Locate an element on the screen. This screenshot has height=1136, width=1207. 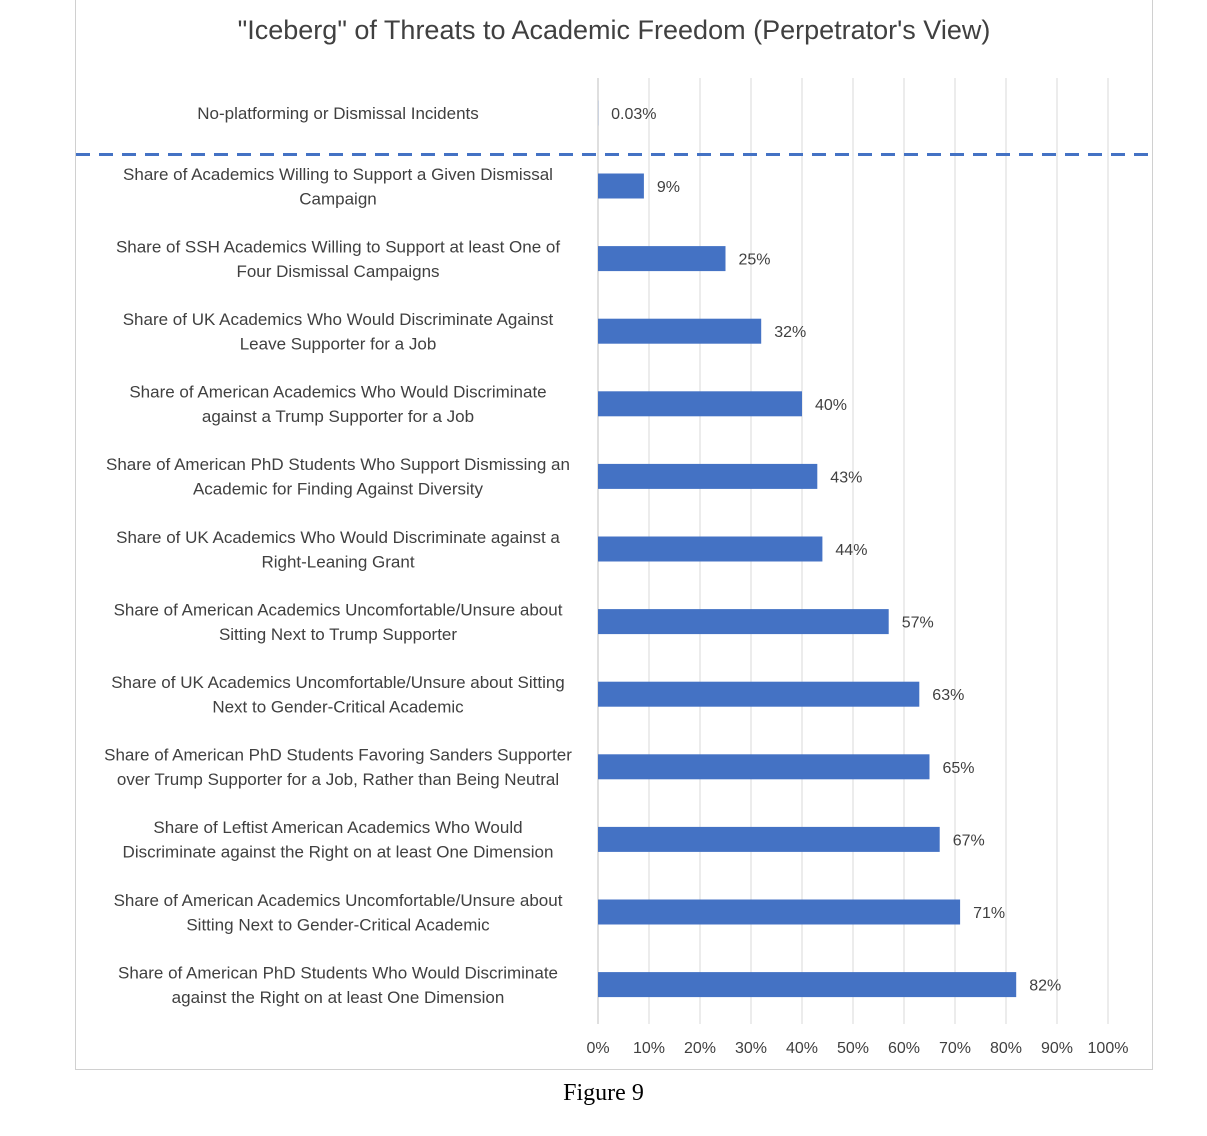
data-label: 32% is located at coordinates (790, 332).